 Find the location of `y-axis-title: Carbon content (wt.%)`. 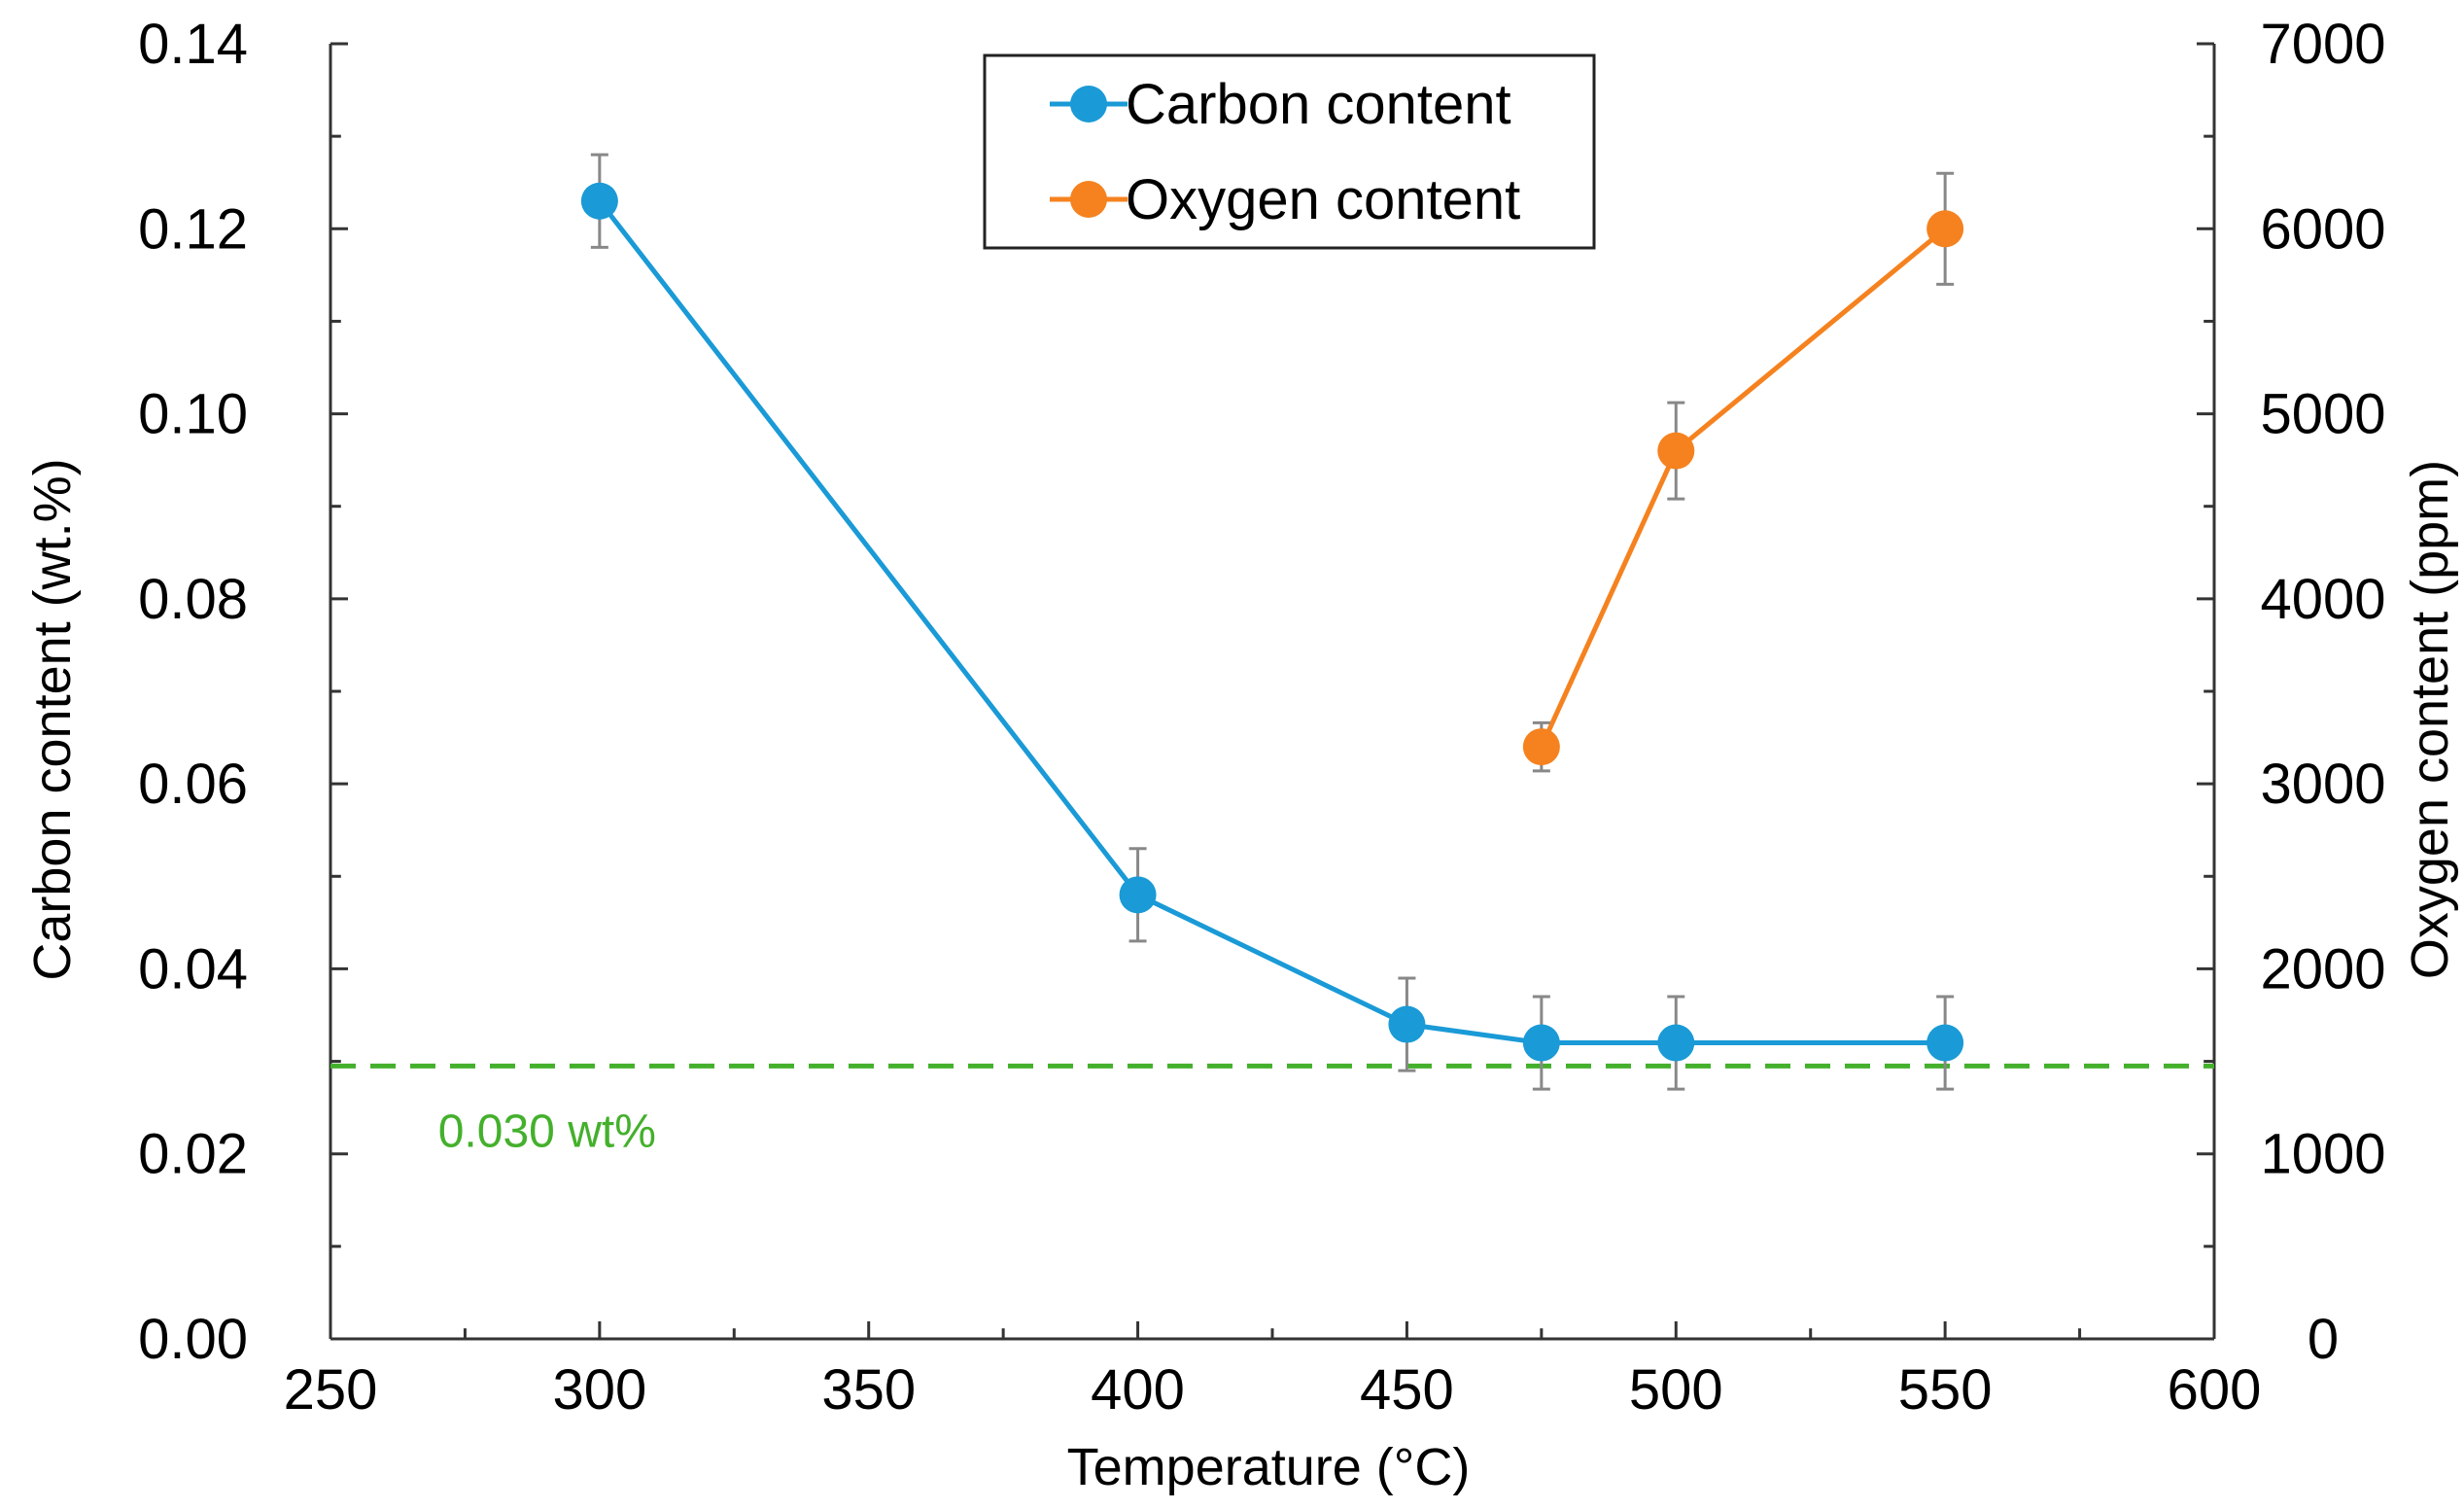

y-axis-title: Carbon content (wt.%) is located at coordinates (52, 719).